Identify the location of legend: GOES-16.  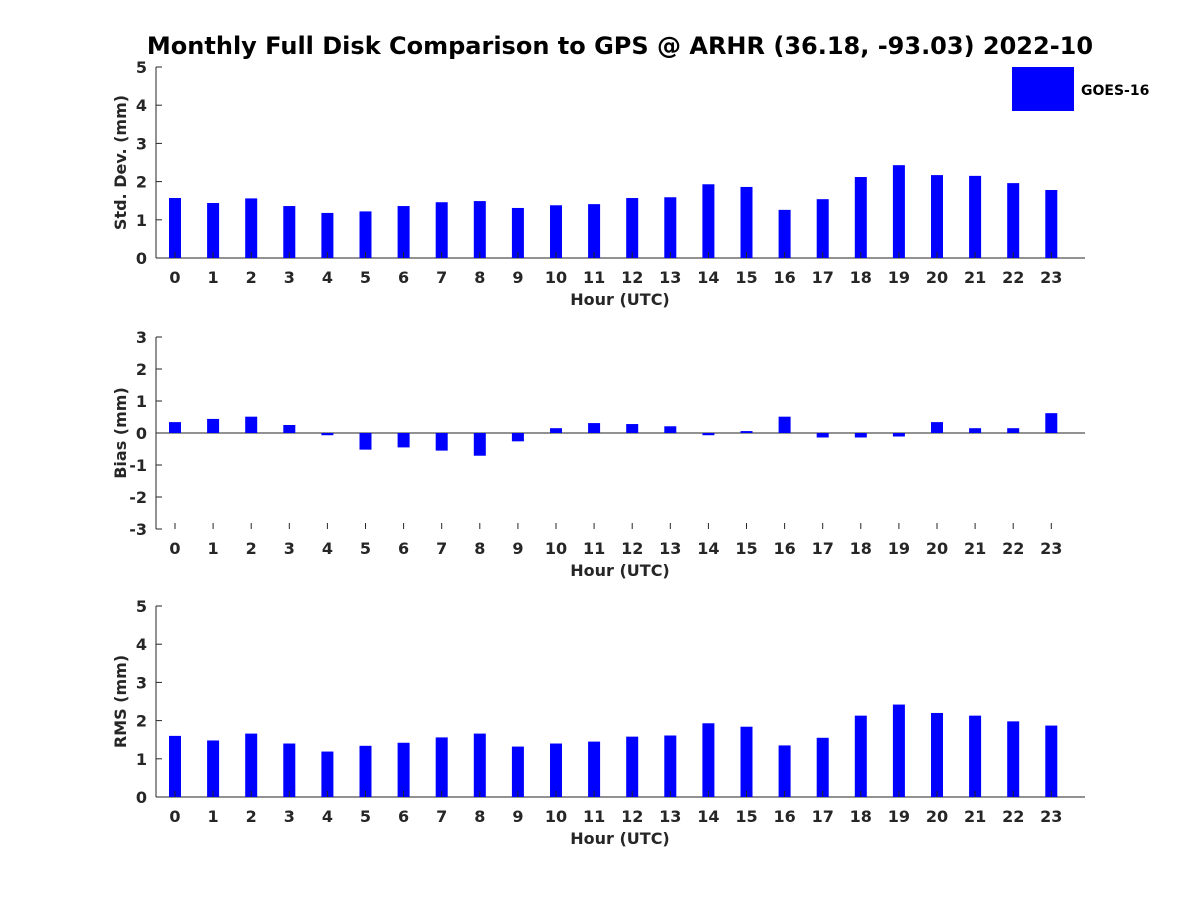
(1080, 89).